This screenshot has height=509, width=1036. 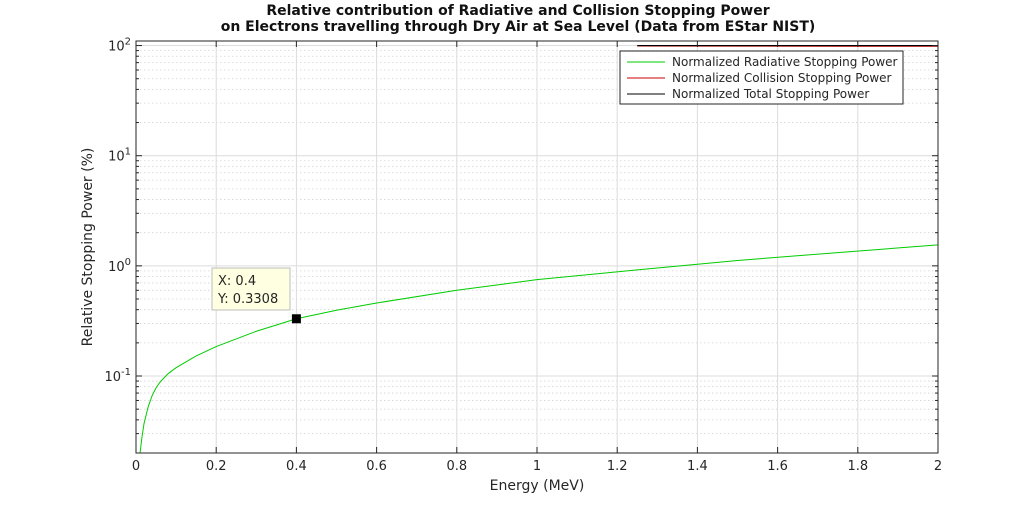 What do you see at coordinates (117, 376) in the screenshot?
I see `y-tick-label: 10⁻¹` at bounding box center [117, 376].